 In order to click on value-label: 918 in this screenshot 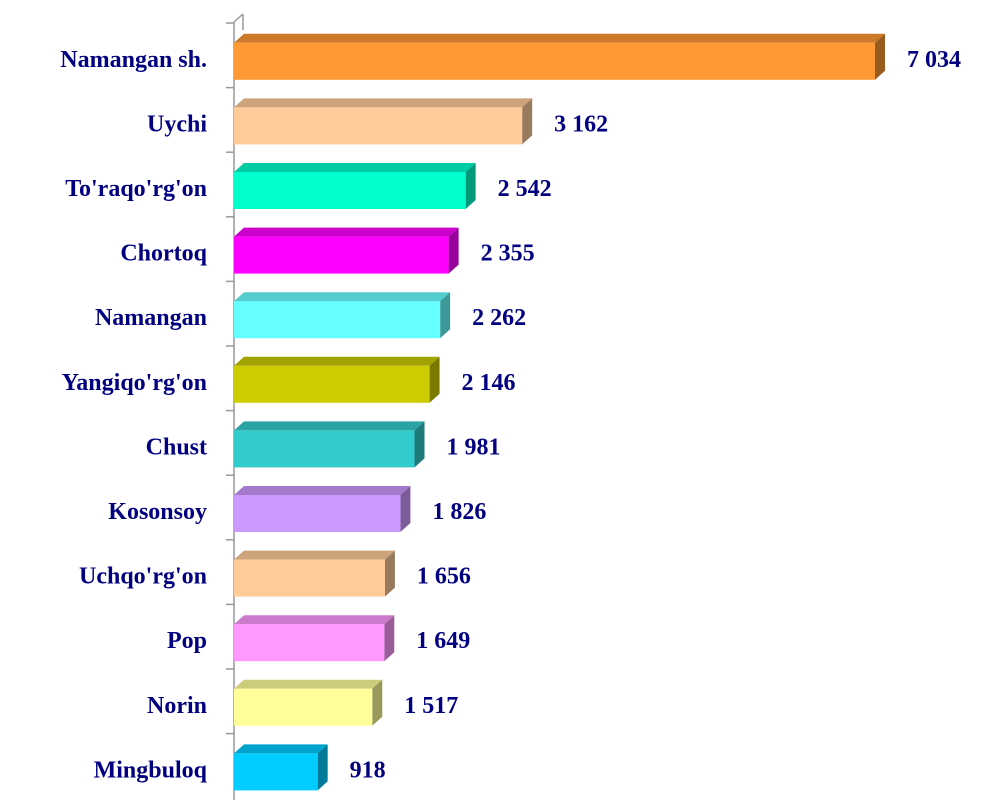, I will do `click(368, 770)`.